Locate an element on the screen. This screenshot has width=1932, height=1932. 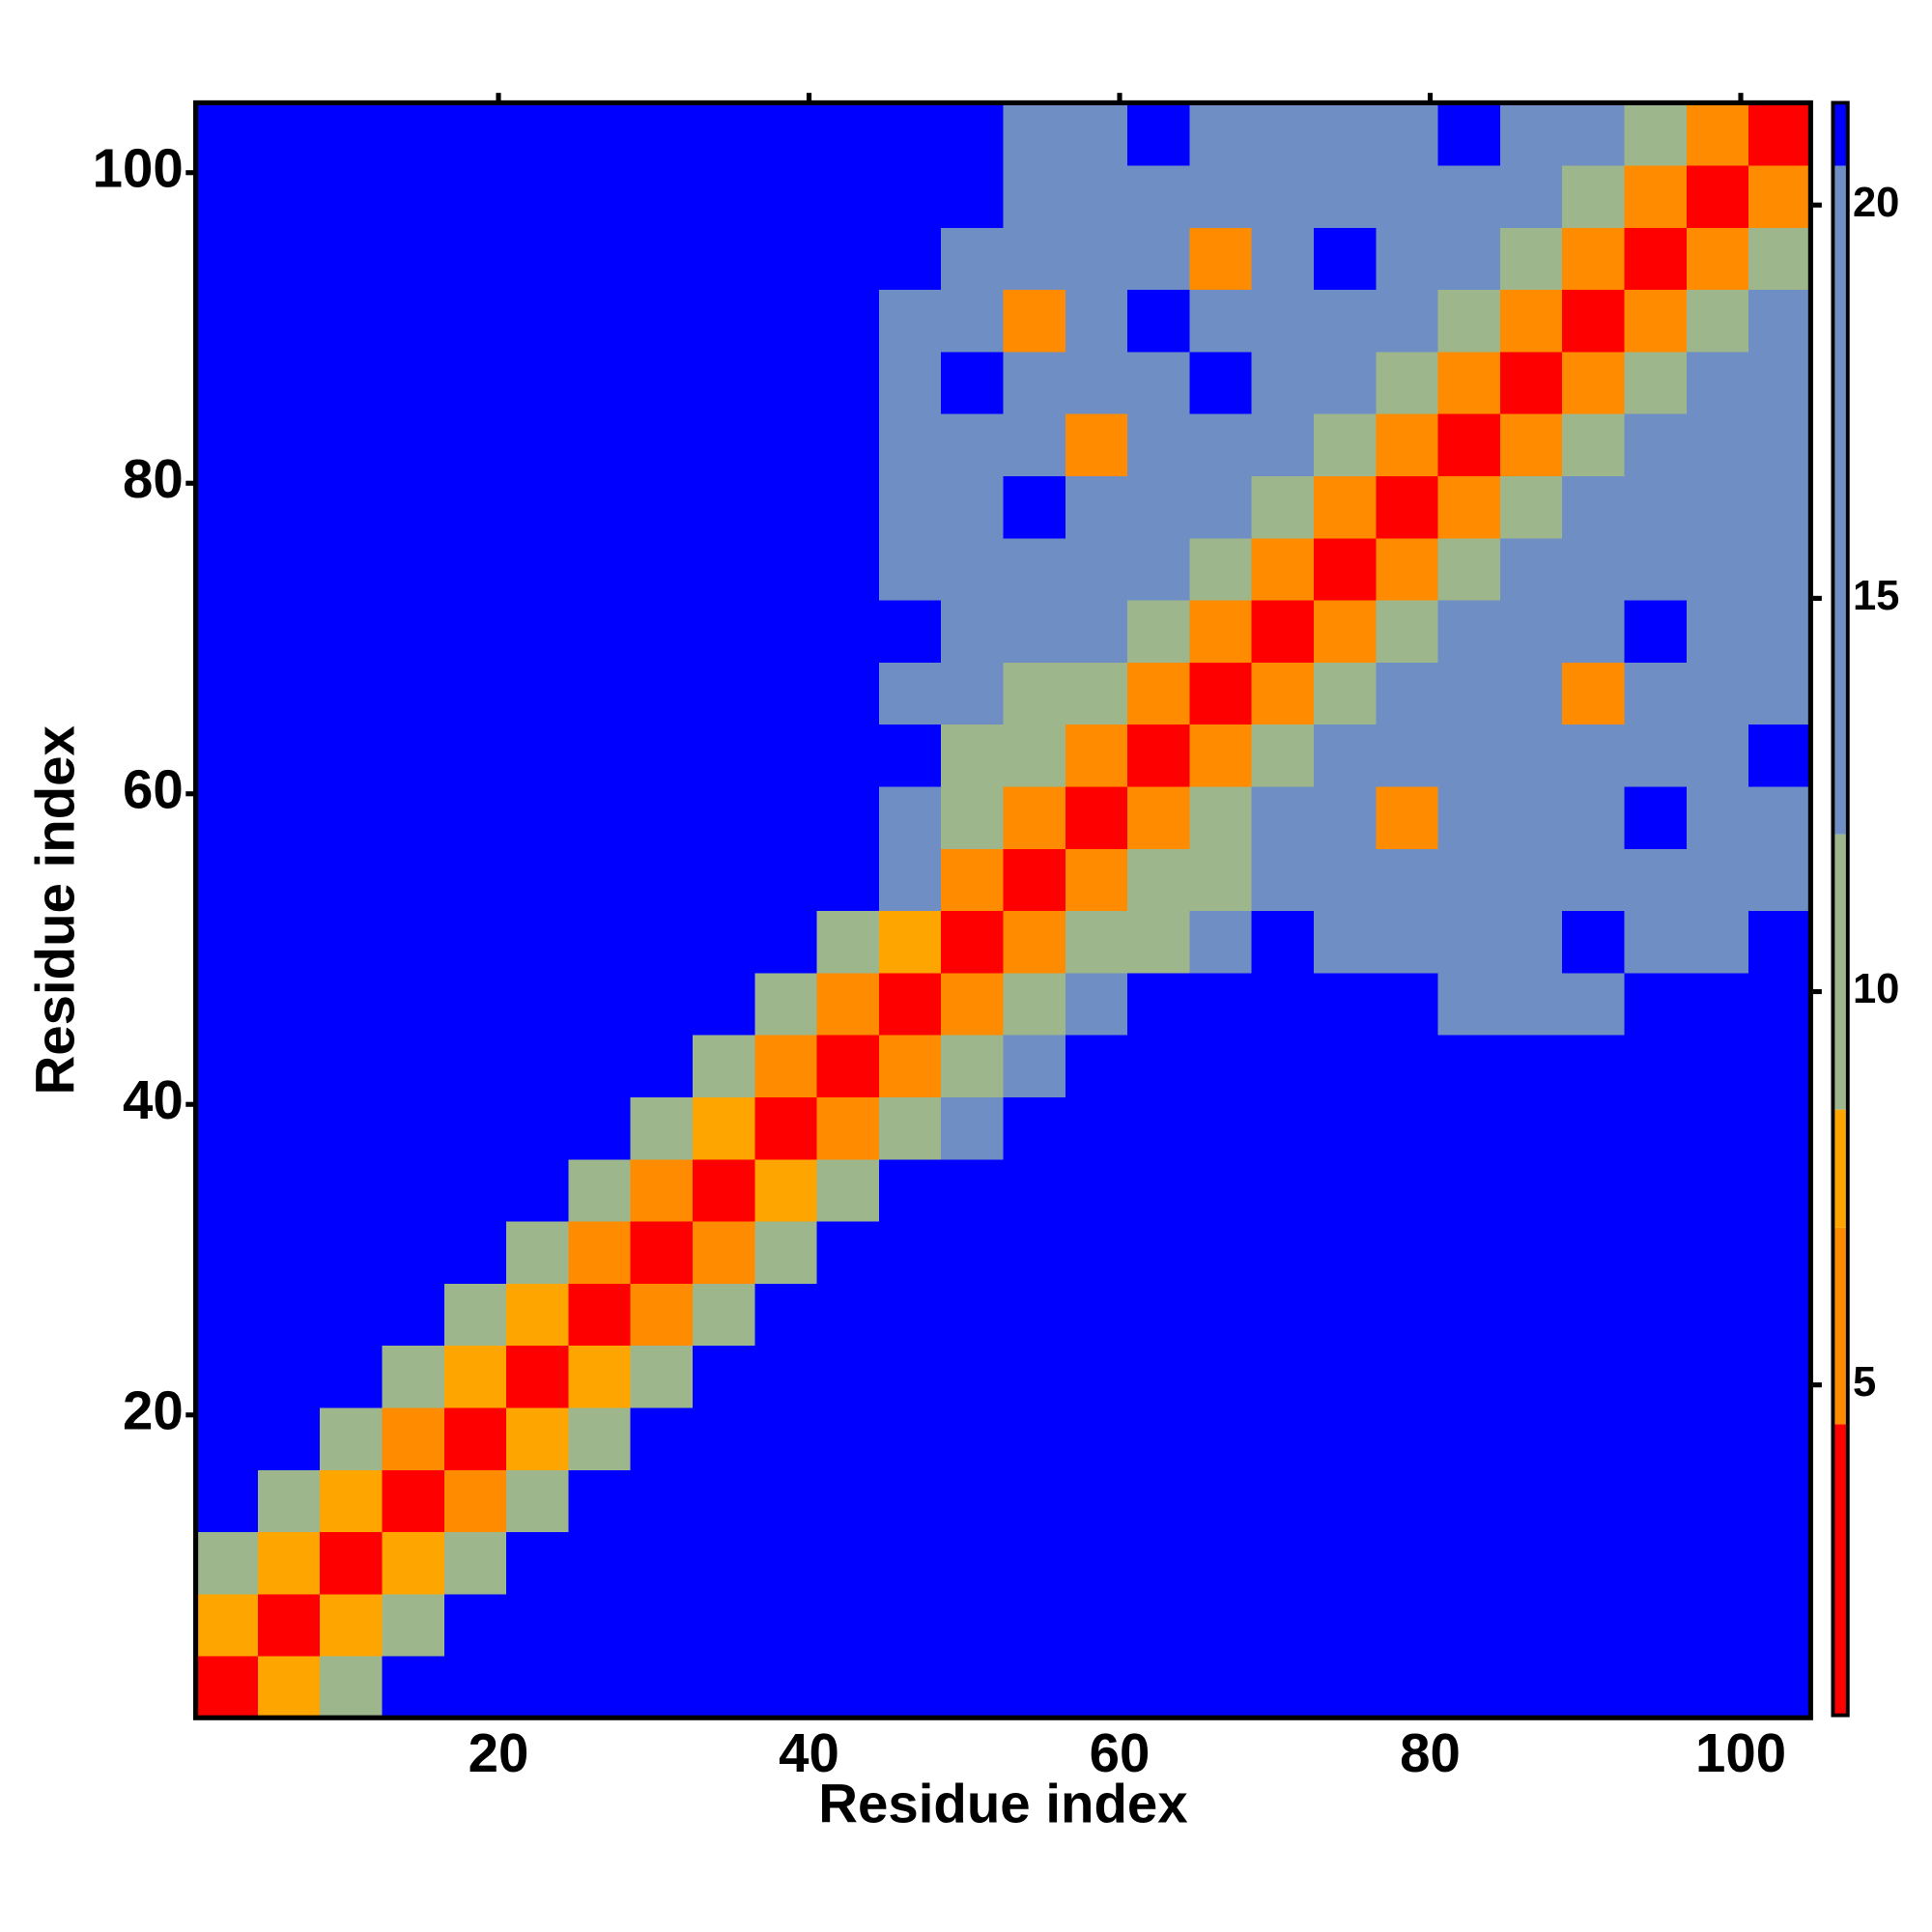
y-tick-label: 100 is located at coordinates (138, 168).